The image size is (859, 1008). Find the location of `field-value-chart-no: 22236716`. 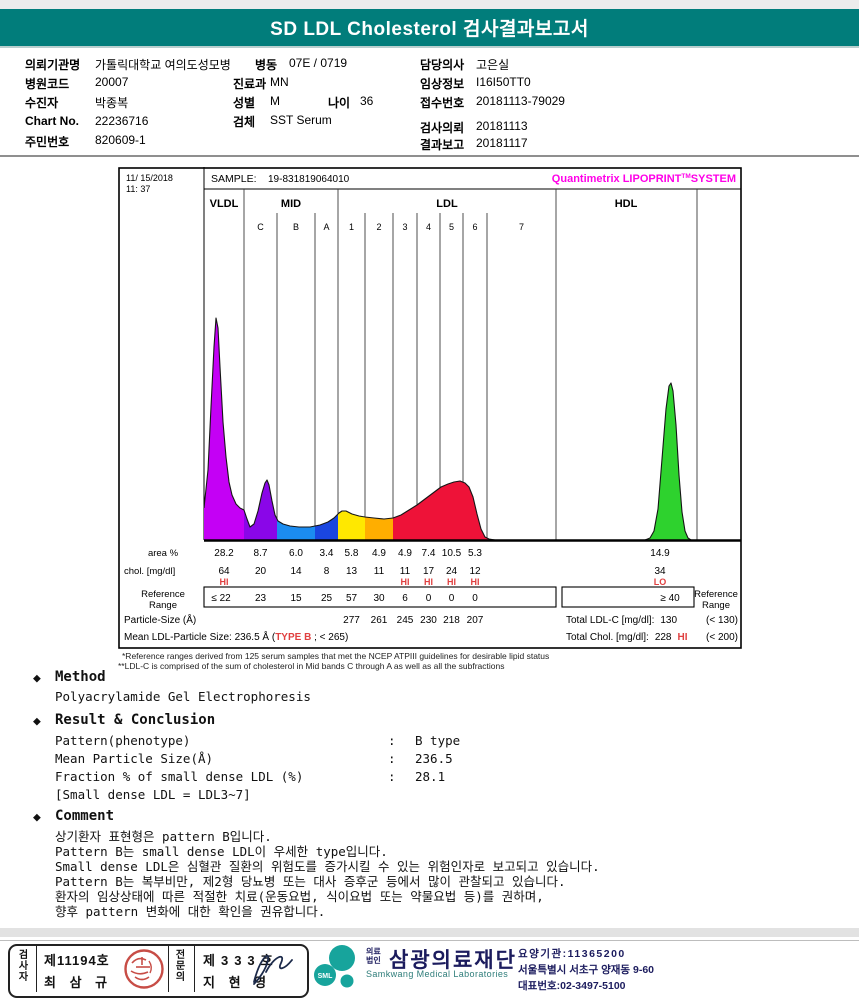

field-value-chart-no: 22236716 is located at coordinates (122, 121).